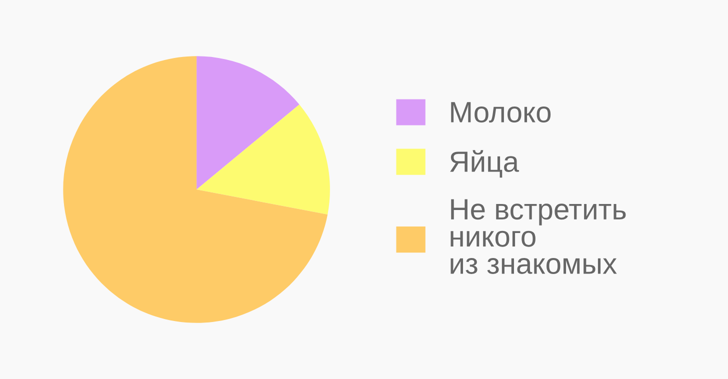 This screenshot has height=379, width=728. I want to click on legend-label: Молоко, so click(501, 112).